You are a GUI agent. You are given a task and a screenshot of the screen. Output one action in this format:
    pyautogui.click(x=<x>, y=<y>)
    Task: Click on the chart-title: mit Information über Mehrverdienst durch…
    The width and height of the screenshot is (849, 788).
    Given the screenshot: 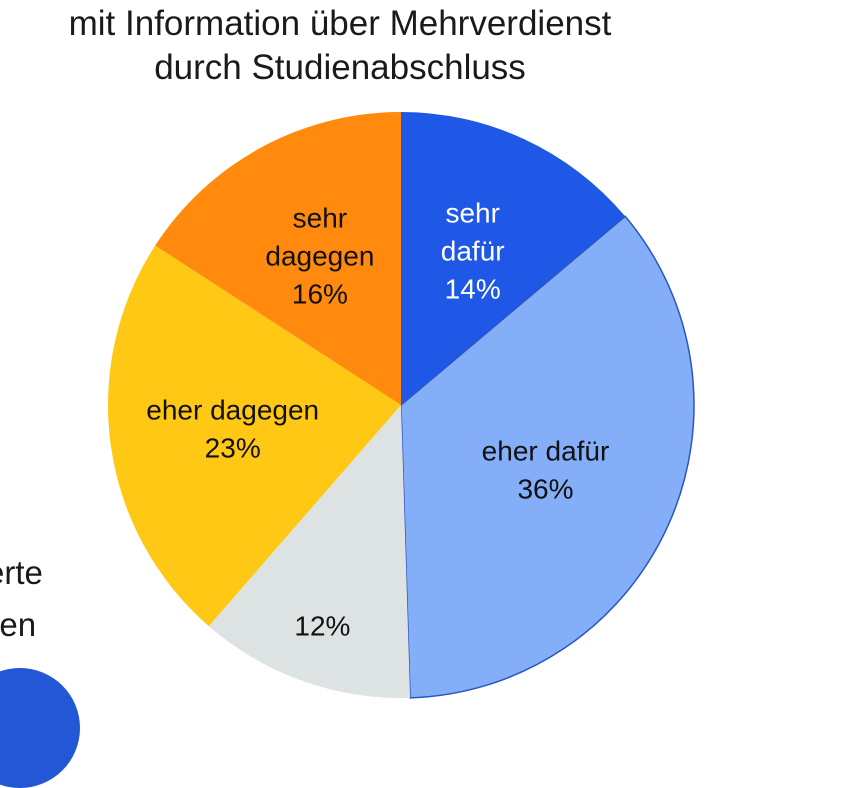 What is the action you would take?
    pyautogui.click(x=340, y=46)
    